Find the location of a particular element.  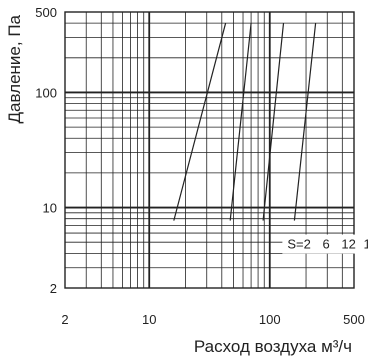

y-tick-labels: 2 10 100 500 is located at coordinates (46, 150).